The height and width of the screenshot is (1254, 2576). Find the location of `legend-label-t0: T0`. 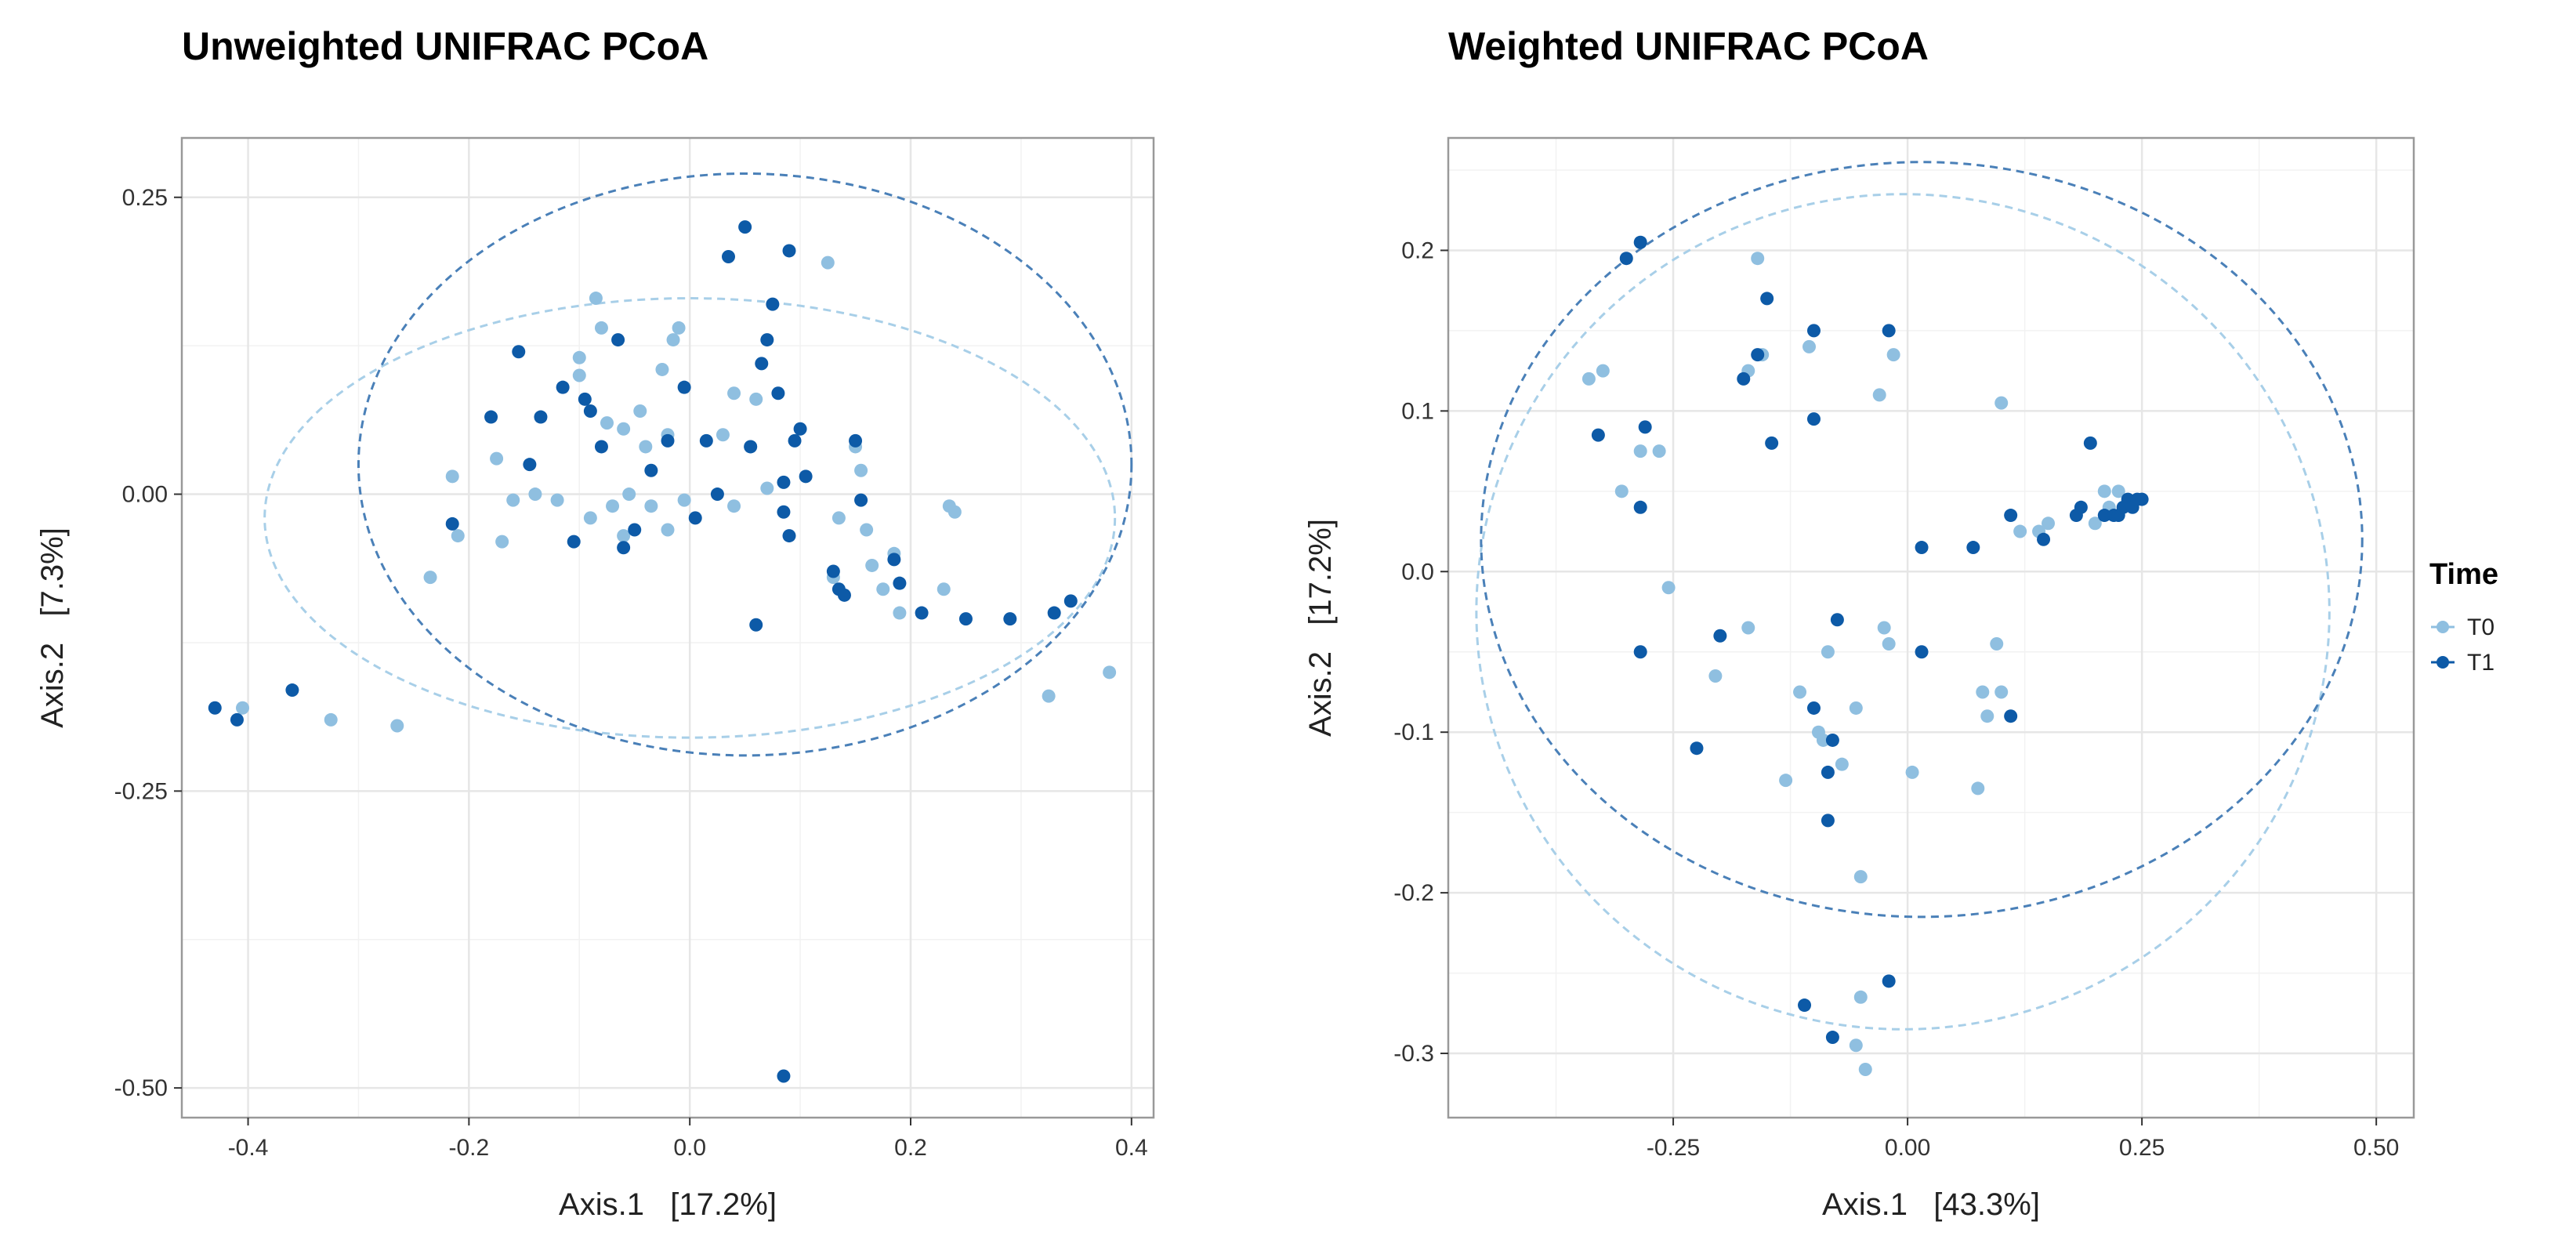

legend-label-t0: T0 is located at coordinates (2480, 627).